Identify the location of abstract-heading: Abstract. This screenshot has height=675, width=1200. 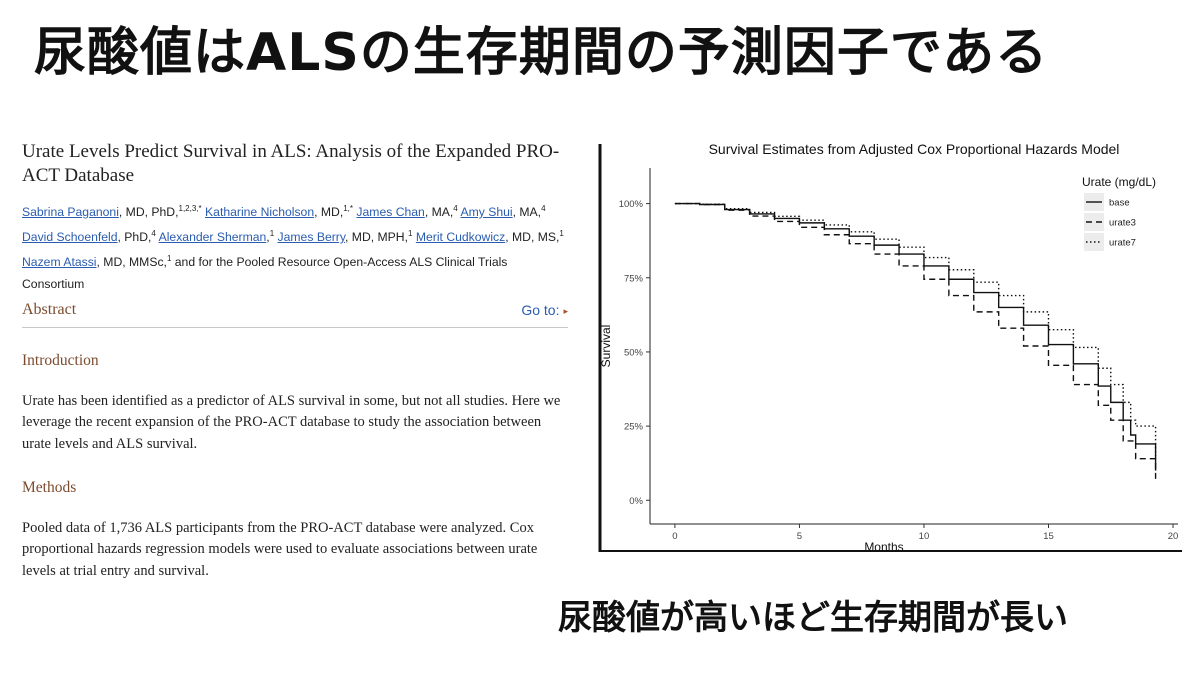
(49, 310).